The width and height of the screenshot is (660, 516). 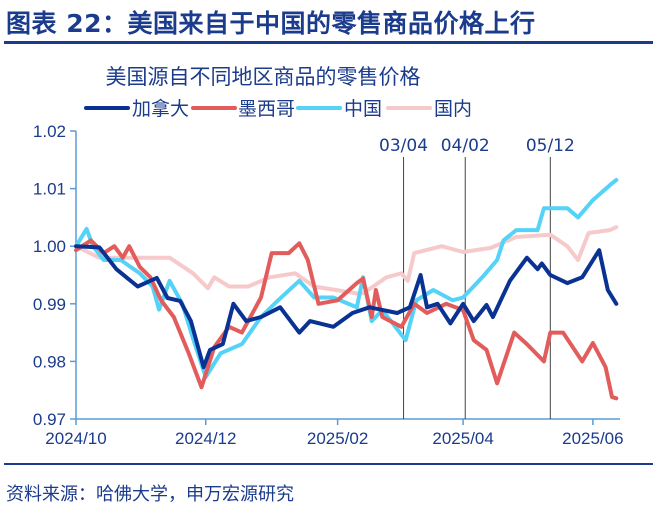 What do you see at coordinates (462, 438) in the screenshot?
I see `x-tick-label: 2025/04` at bounding box center [462, 438].